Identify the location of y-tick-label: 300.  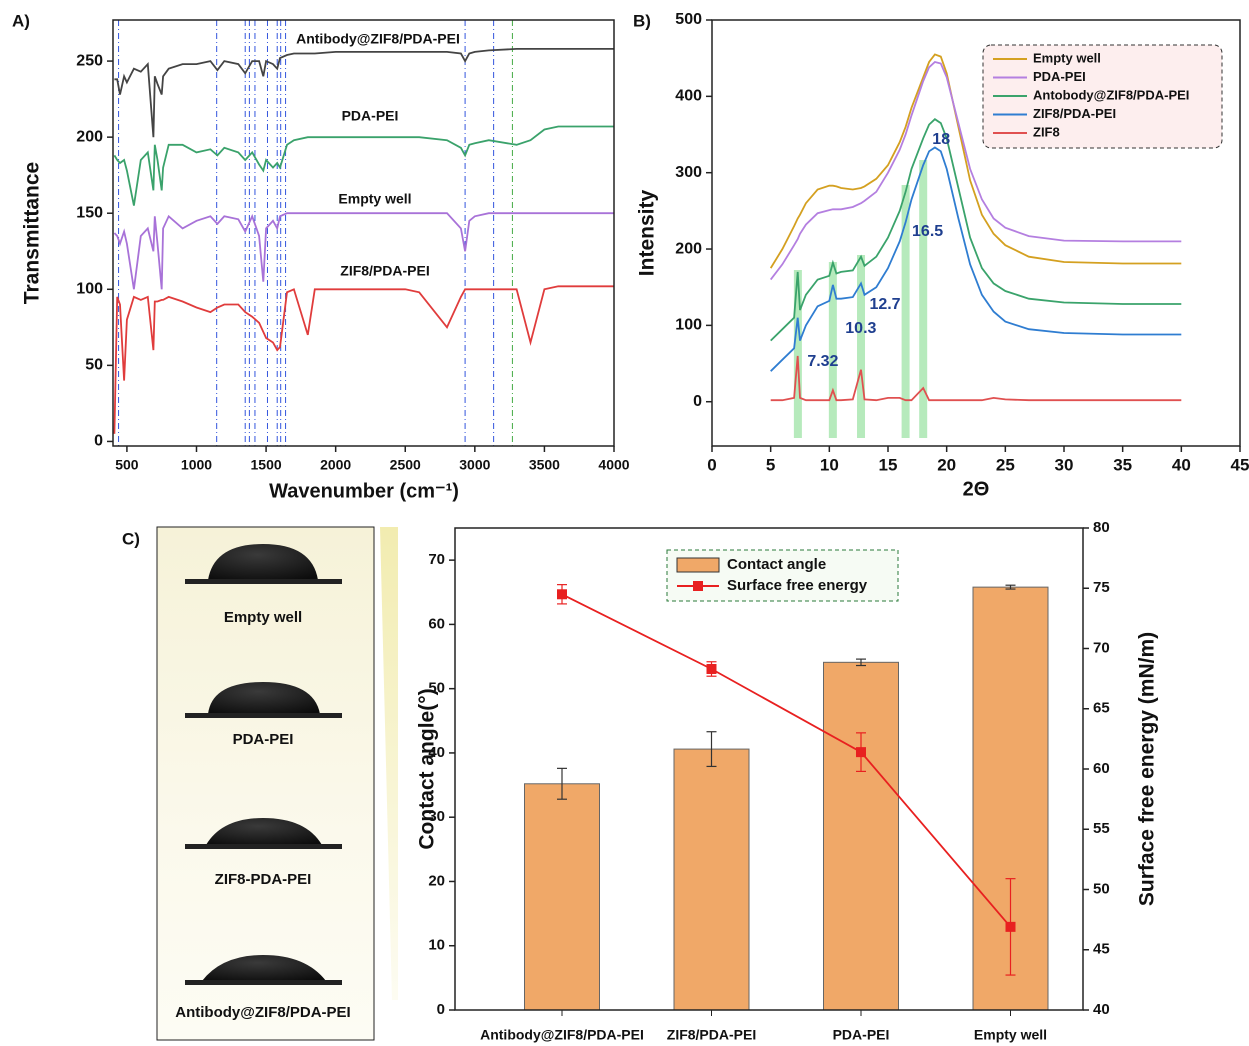
(688, 172).